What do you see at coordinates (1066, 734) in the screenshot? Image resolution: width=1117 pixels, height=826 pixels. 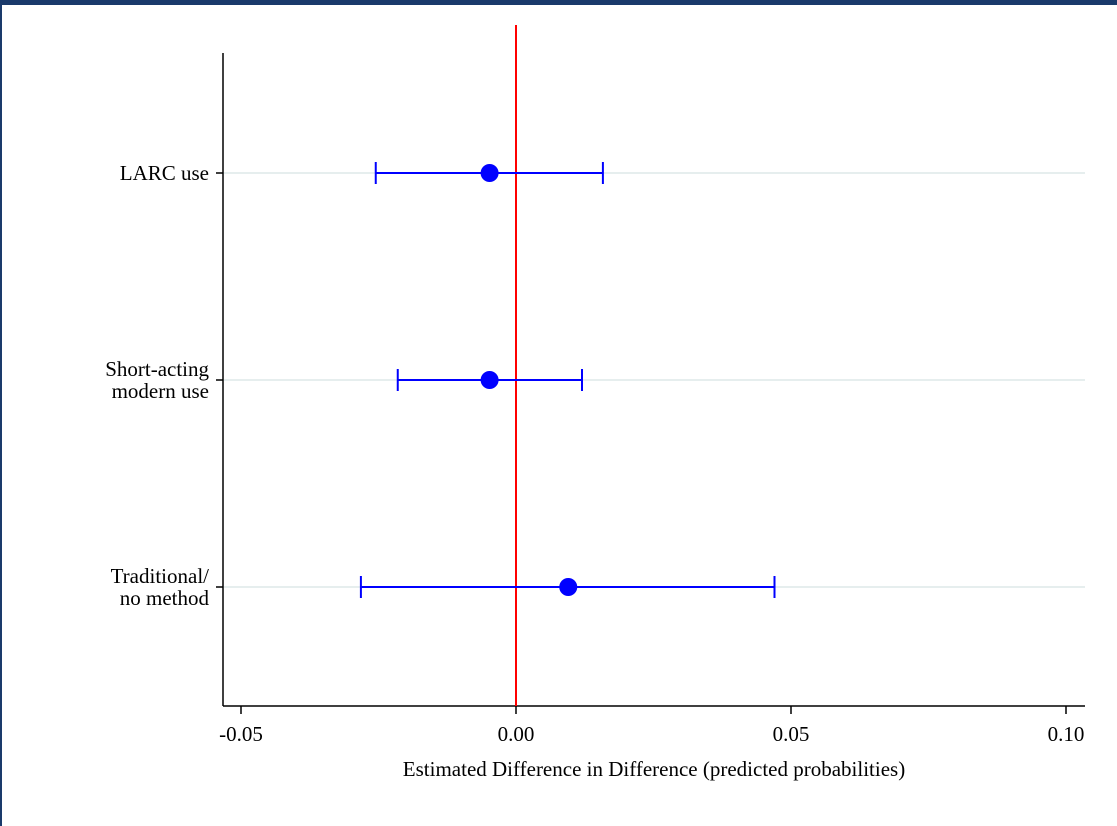 I see `x-tick-label-3: 0.10` at bounding box center [1066, 734].